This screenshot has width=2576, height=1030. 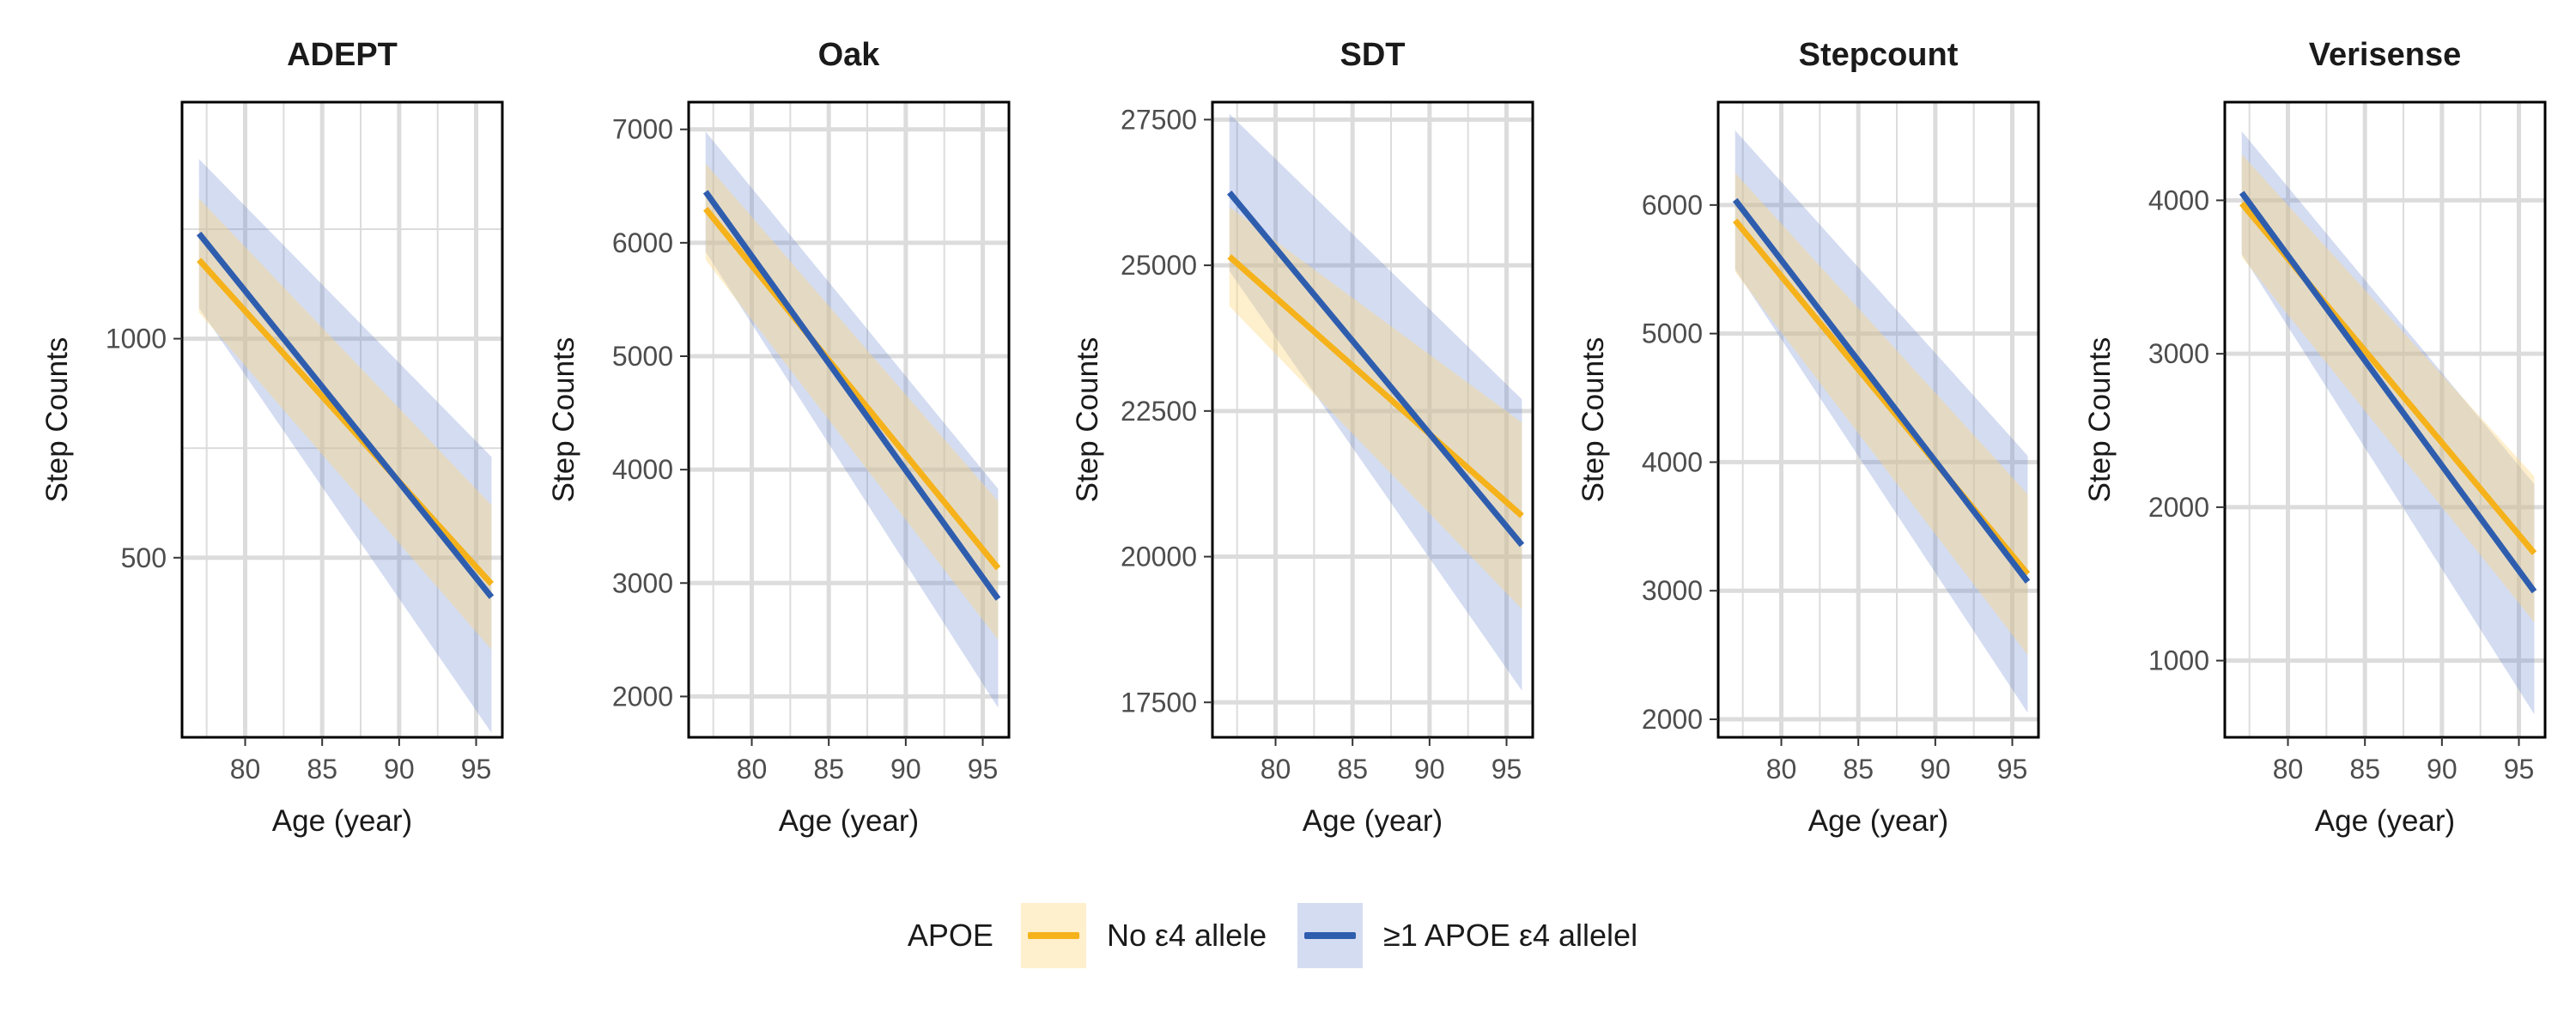 I want to click on y-tick-label: 27500, so click(x=1159, y=119).